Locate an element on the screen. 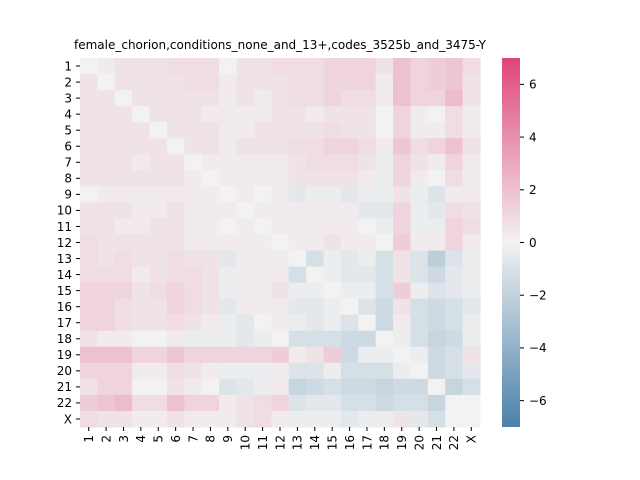  row-tick-label: 15 is located at coordinates (64, 291).